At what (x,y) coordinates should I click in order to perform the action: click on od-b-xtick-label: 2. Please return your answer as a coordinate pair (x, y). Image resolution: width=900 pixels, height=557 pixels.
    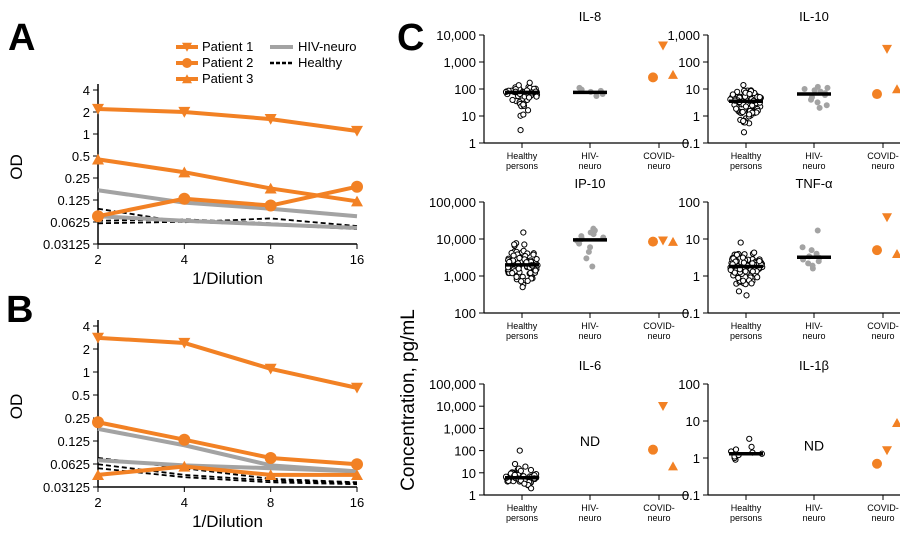
    Looking at the image, I should click on (97, 502).